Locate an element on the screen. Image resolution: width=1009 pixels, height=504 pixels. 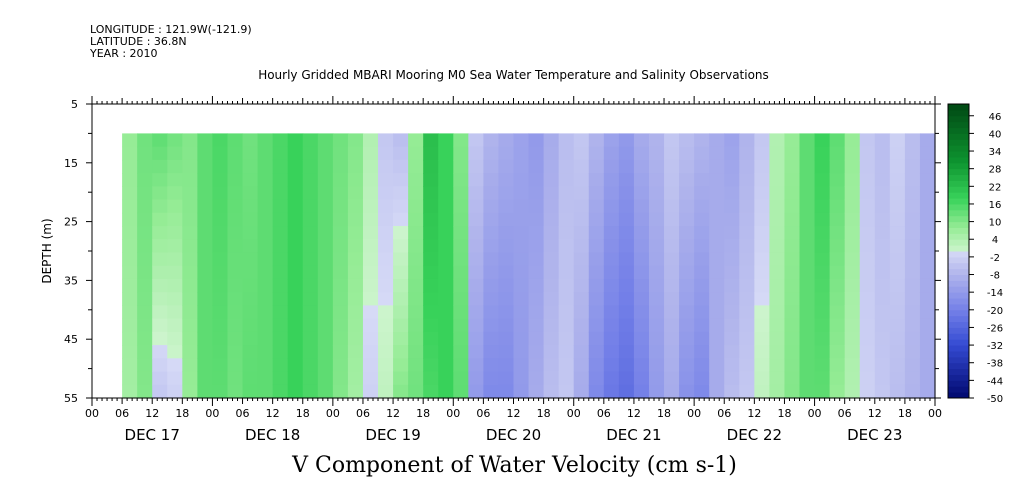
colorbar-label: 46 is located at coordinates (995, 117).